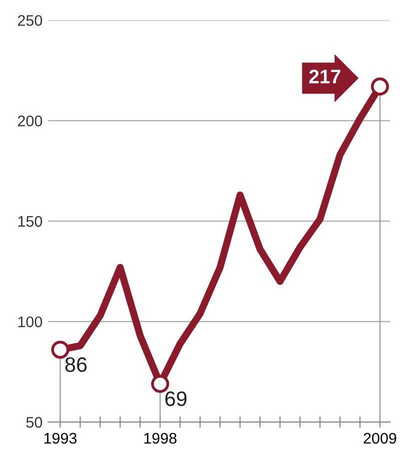 The image size is (402, 449). What do you see at coordinates (76, 364) in the screenshot?
I see `data-label: 86` at bounding box center [76, 364].